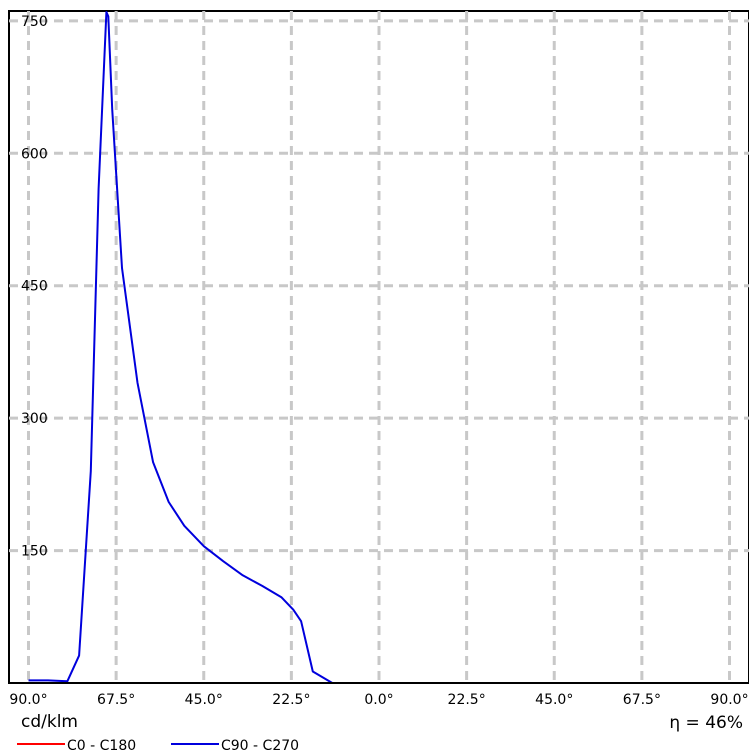 This screenshot has height=755, width=749. I want to click on y-tick-label: 450, so click(34, 287).